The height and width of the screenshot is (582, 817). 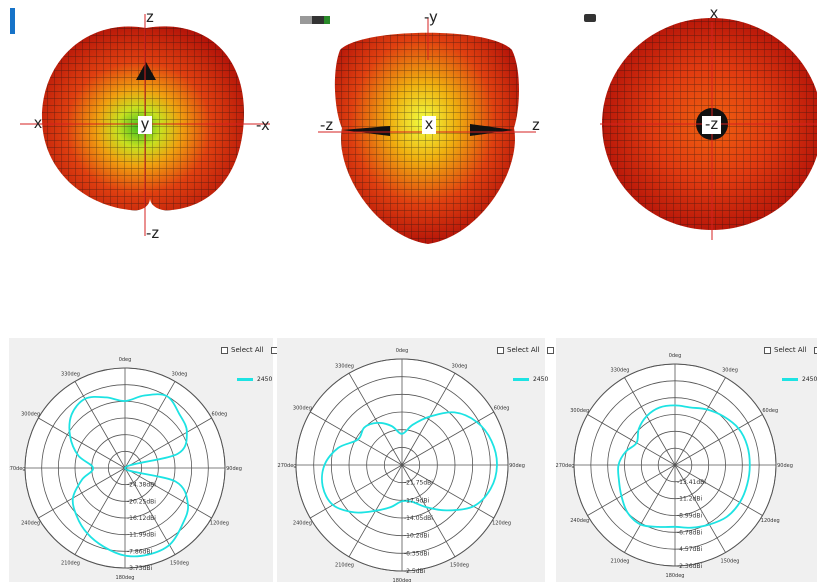 What do you see at coordinates (344, 566) in the screenshot?
I see `angle-tick-label: 210deg` at bounding box center [344, 566].